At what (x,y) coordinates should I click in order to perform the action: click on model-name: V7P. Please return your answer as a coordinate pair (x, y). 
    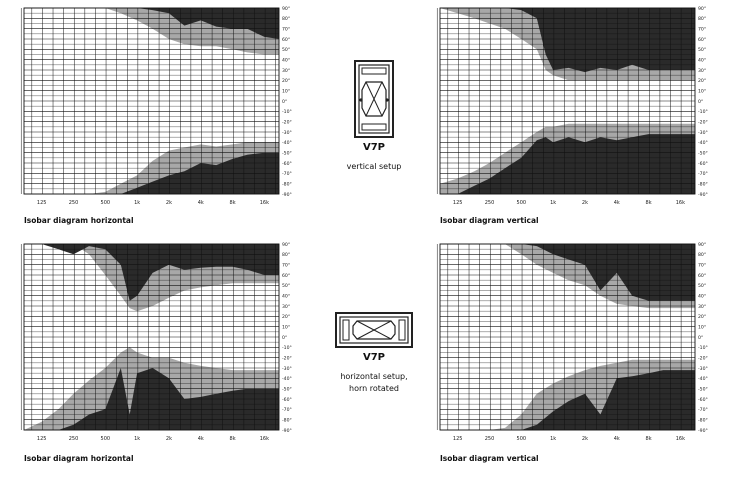
    Looking at the image, I should click on (374, 147).